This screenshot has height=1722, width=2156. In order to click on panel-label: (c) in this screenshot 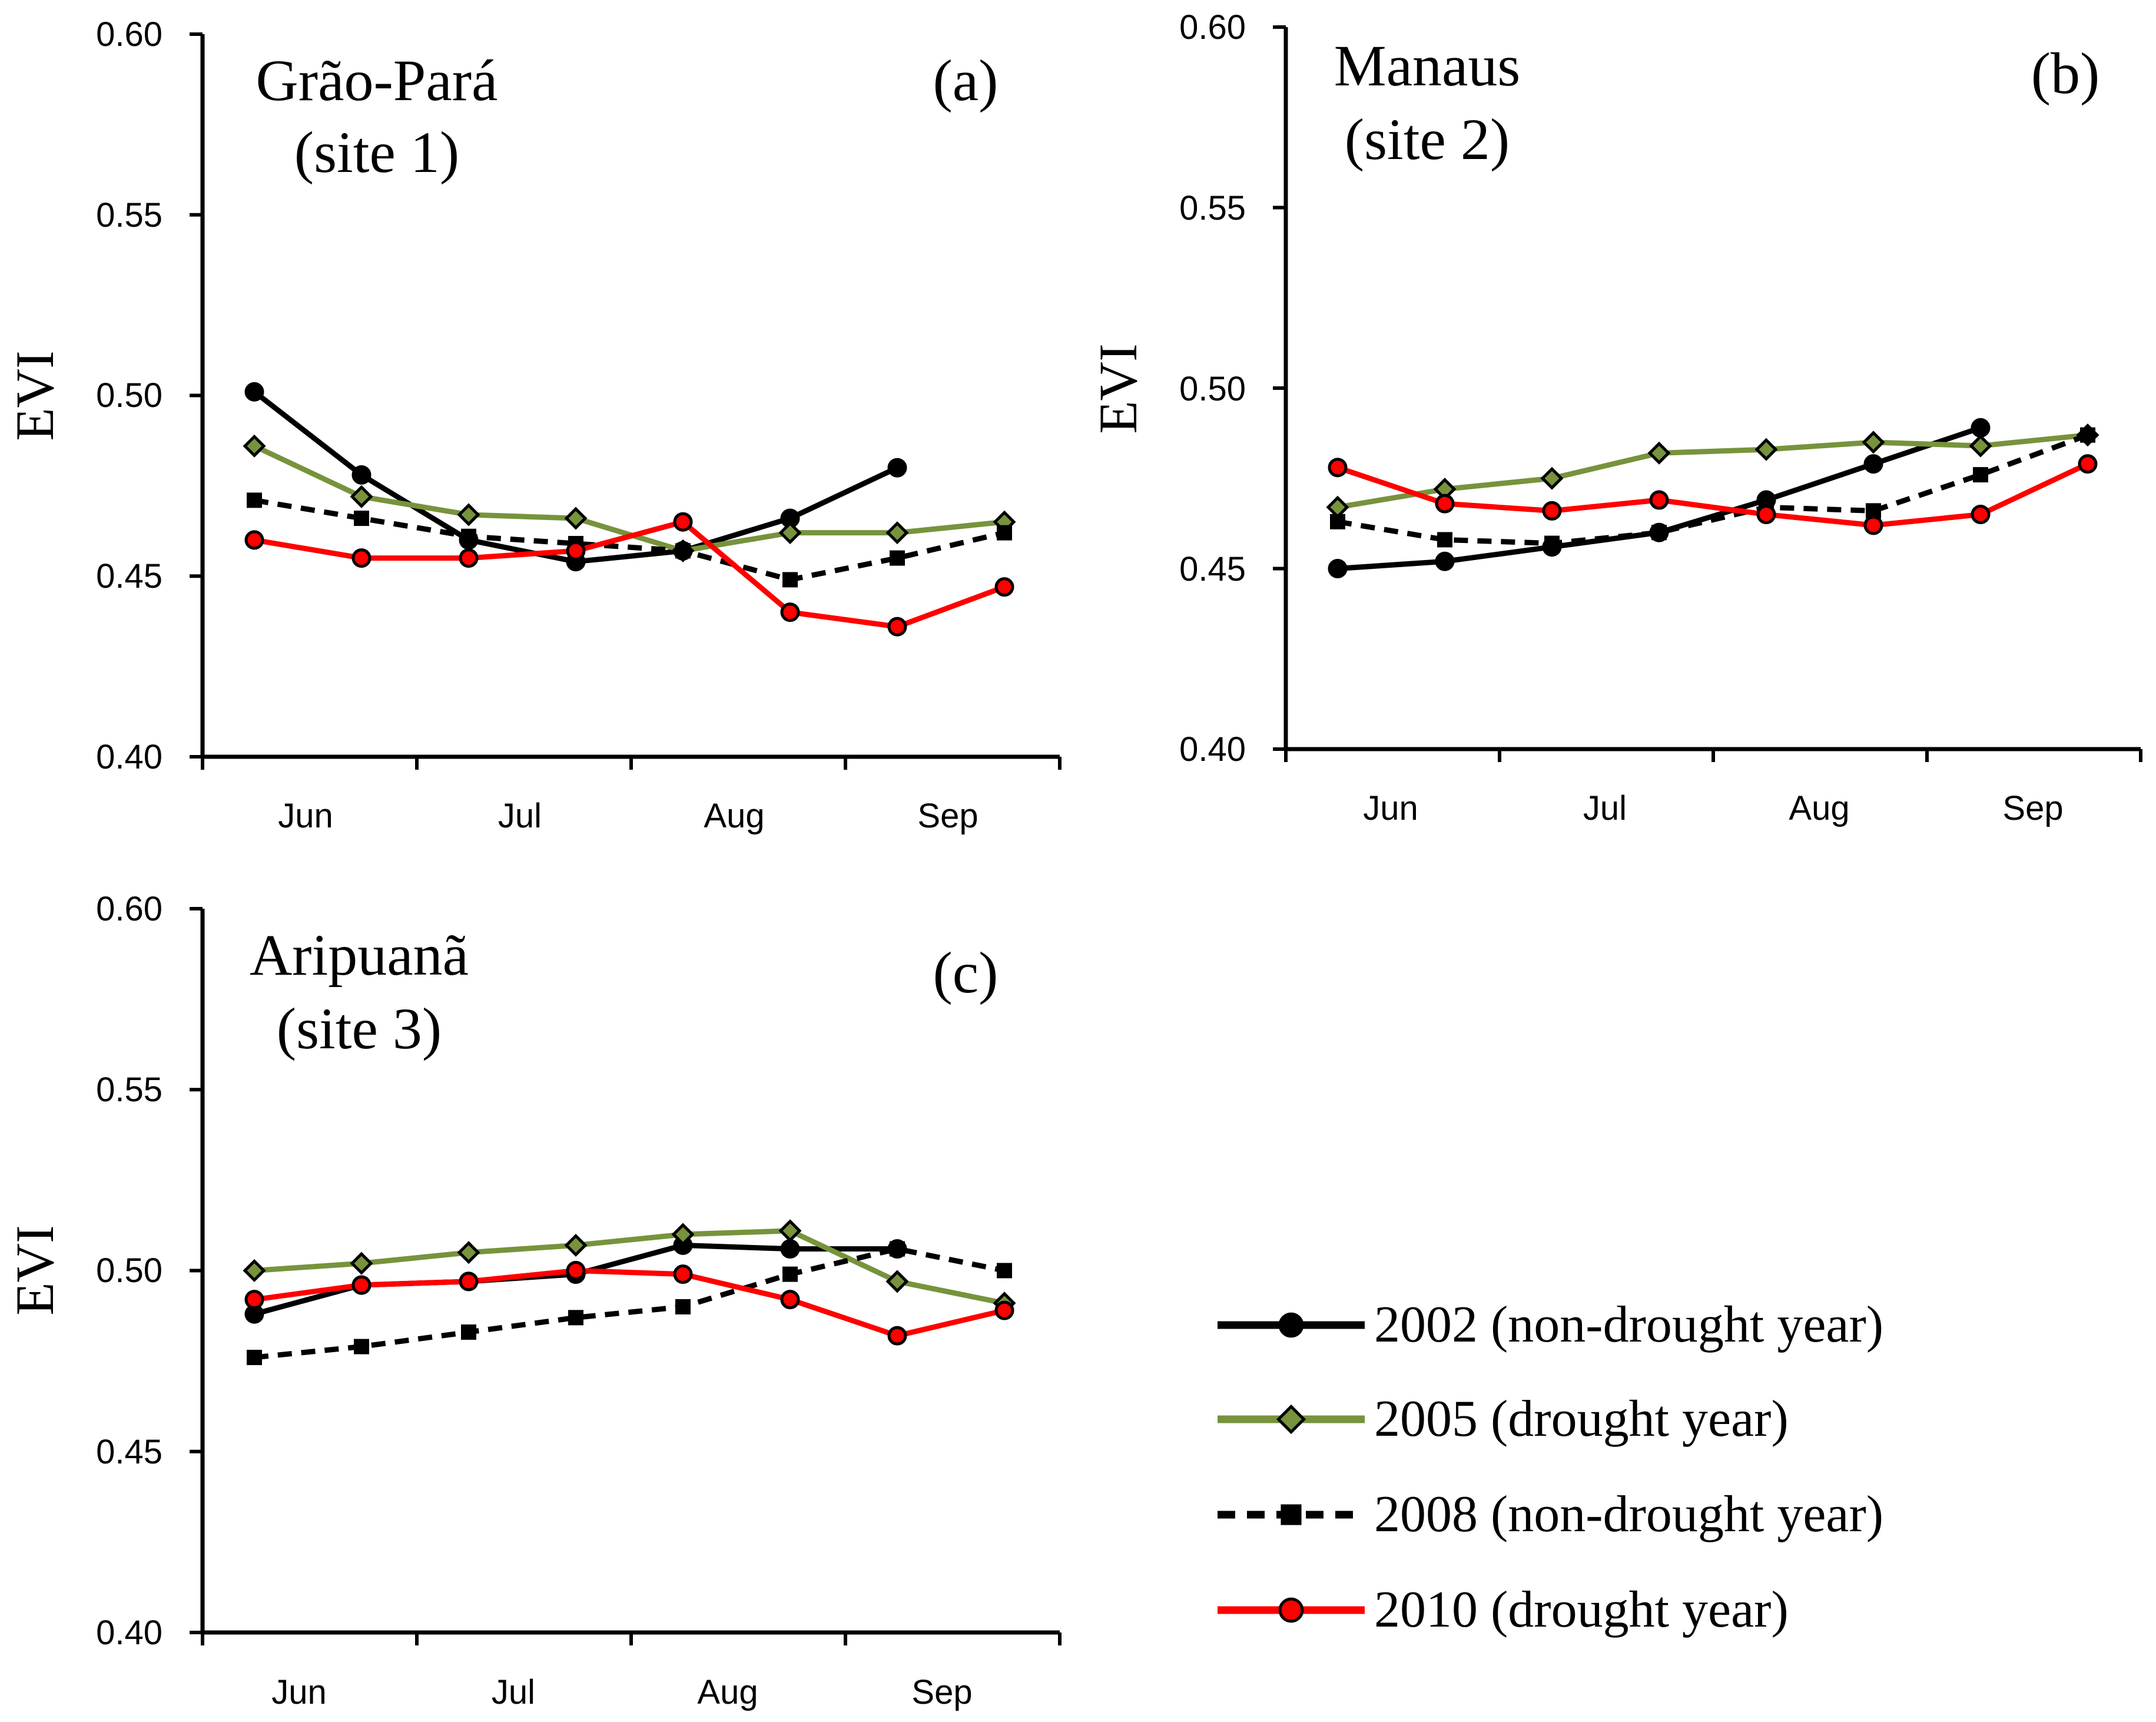, I will do `click(966, 973)`.